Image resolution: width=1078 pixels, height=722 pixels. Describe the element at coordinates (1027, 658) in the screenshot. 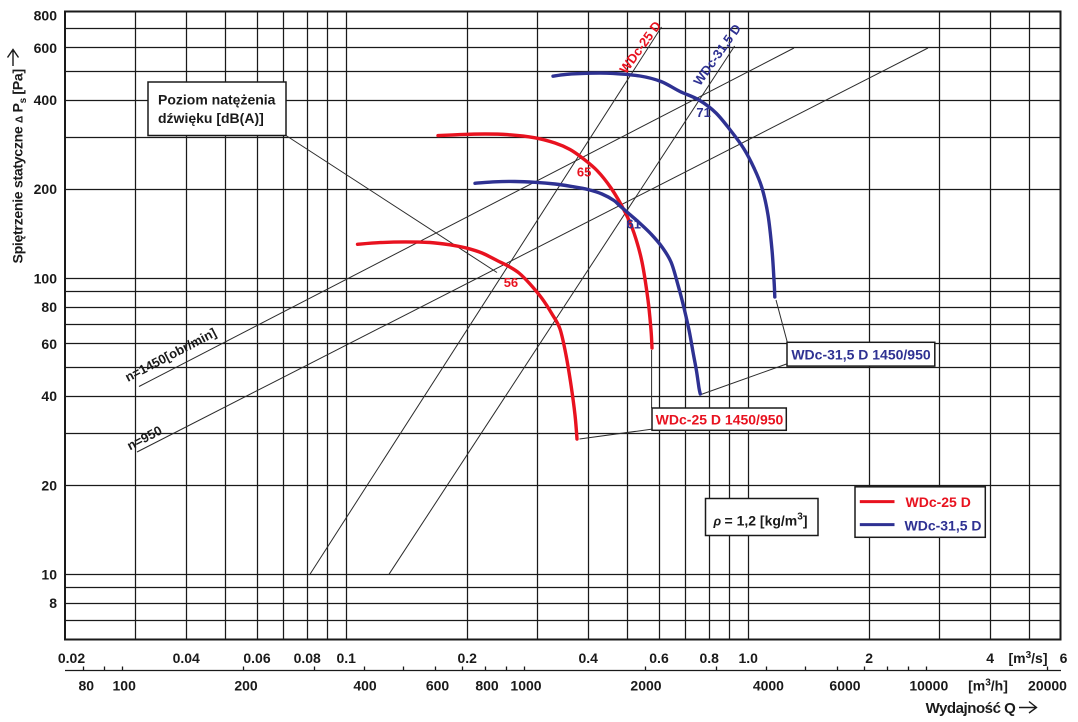

I see `svg-text: [m3/s]` at that location.